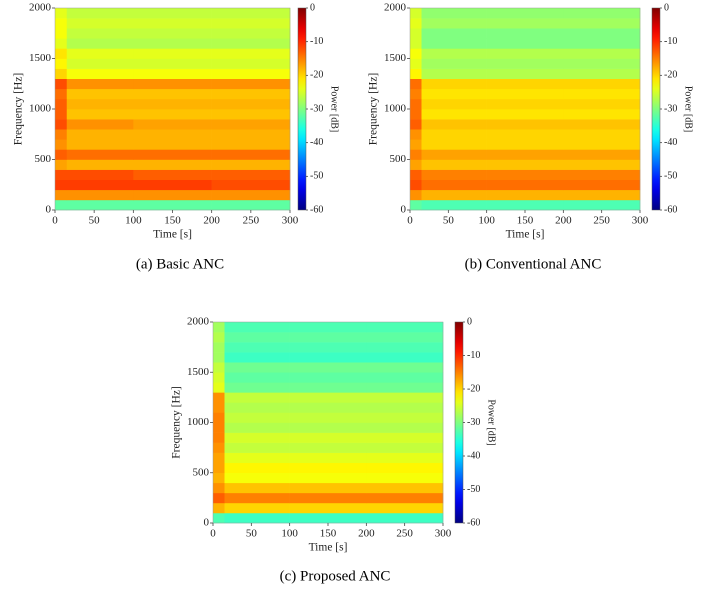  I want to click on colorbar-label: Power [dB], so click(688, 109).